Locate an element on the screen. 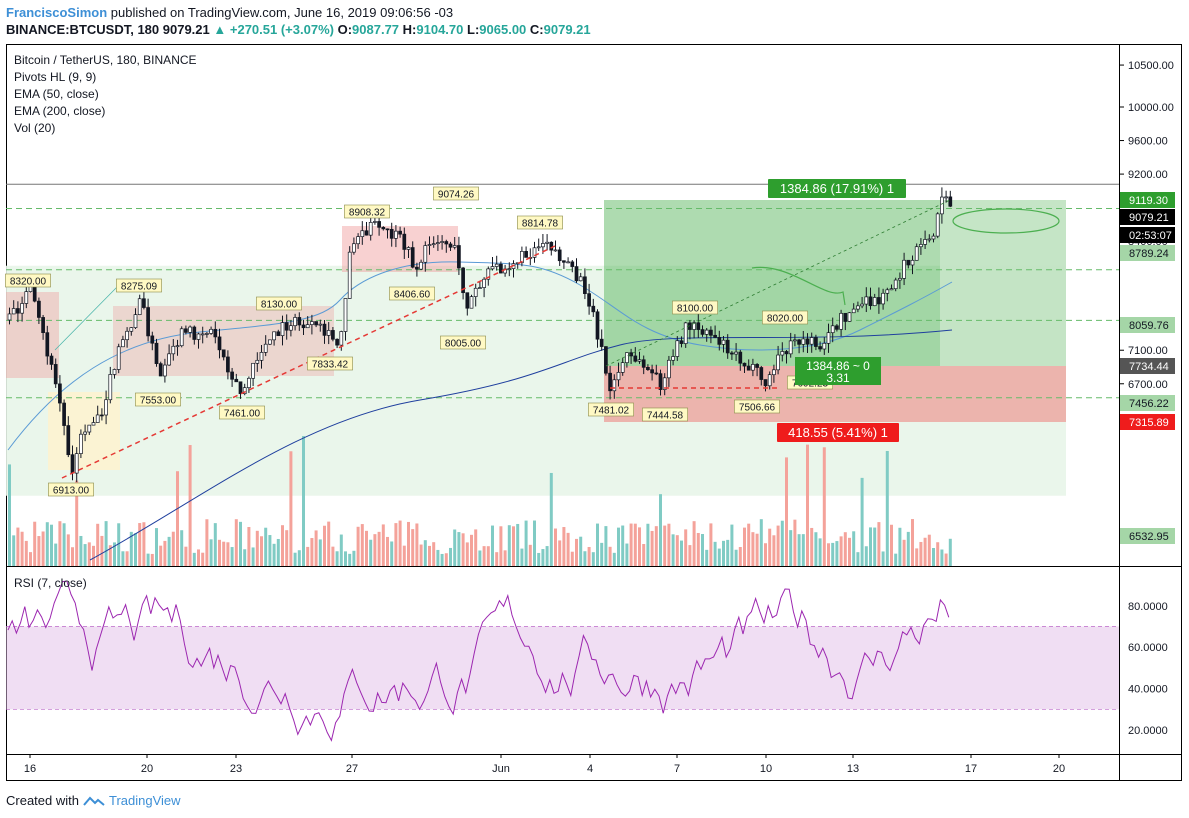  target-zone-ext is located at coordinates (1003, 283).